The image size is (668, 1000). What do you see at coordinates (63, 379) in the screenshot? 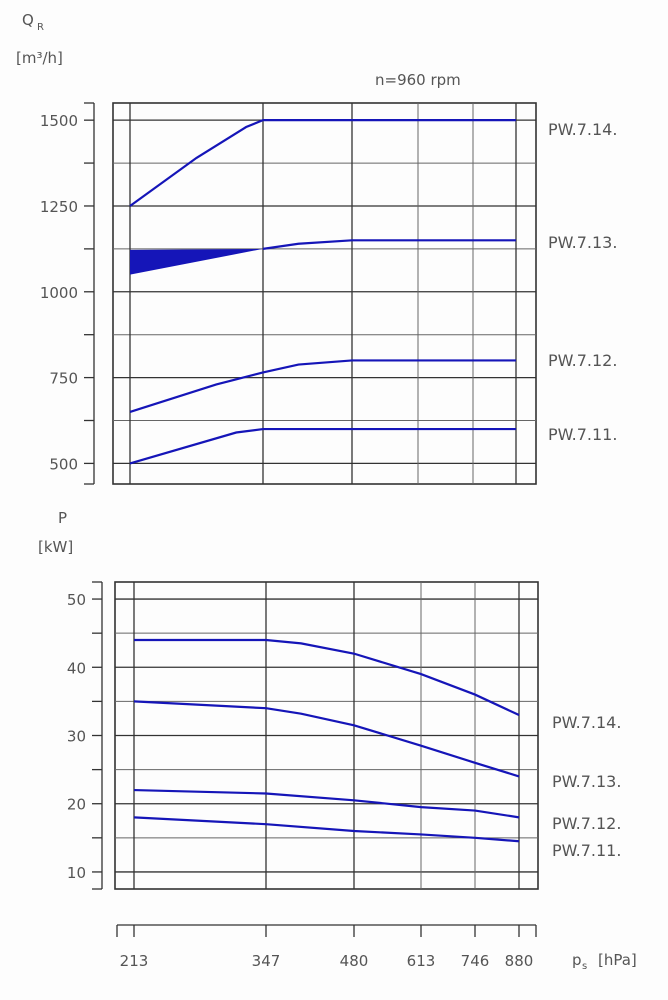
I see `y-tick-label: 750` at bounding box center [63, 379].